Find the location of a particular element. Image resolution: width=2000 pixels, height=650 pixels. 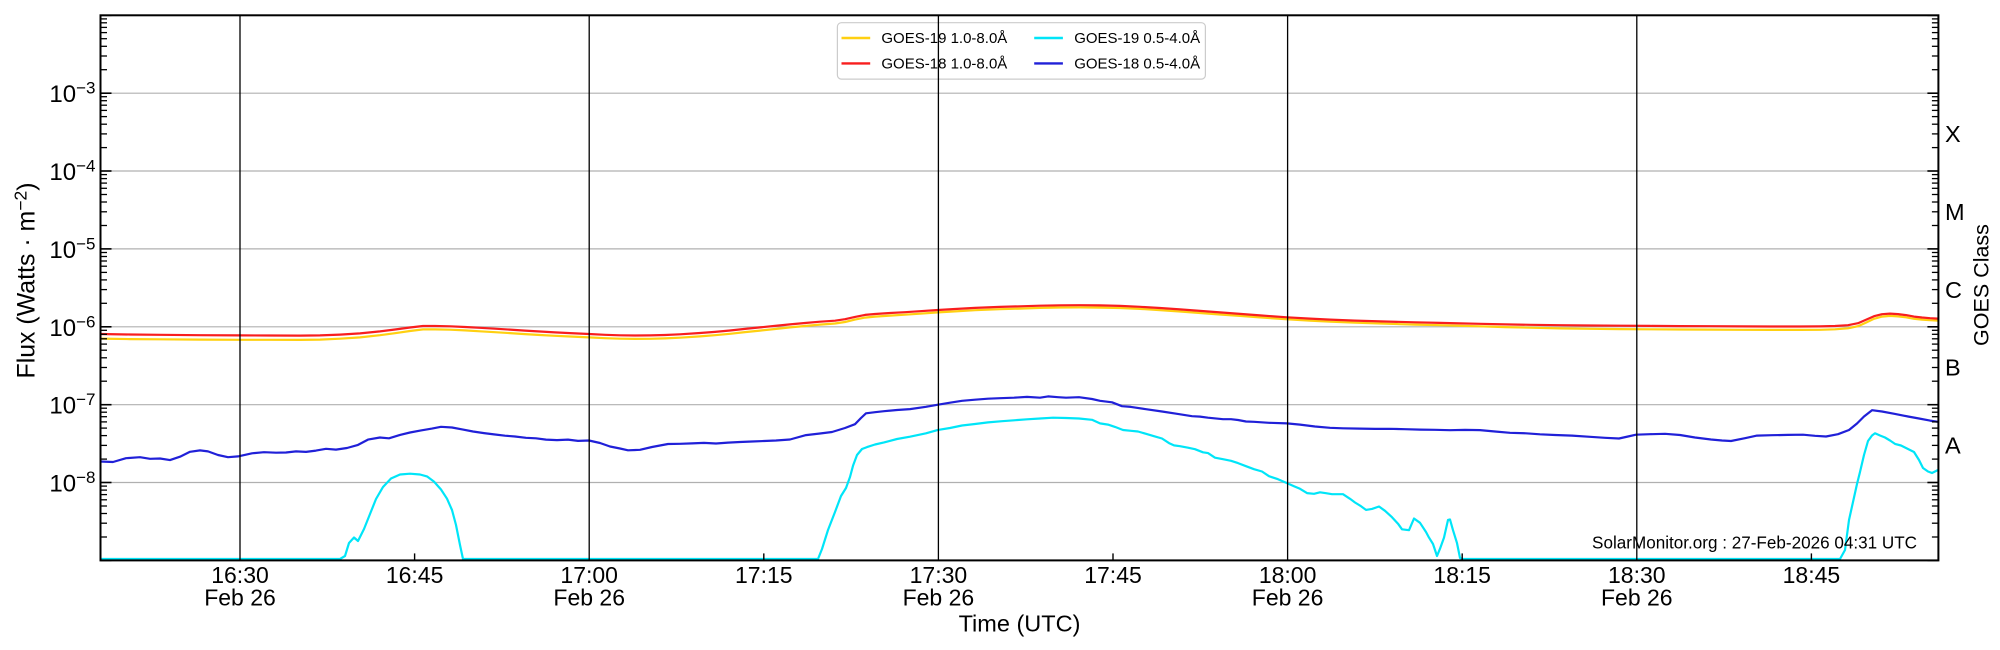

svg-text: 17:15 is located at coordinates (764, 575).